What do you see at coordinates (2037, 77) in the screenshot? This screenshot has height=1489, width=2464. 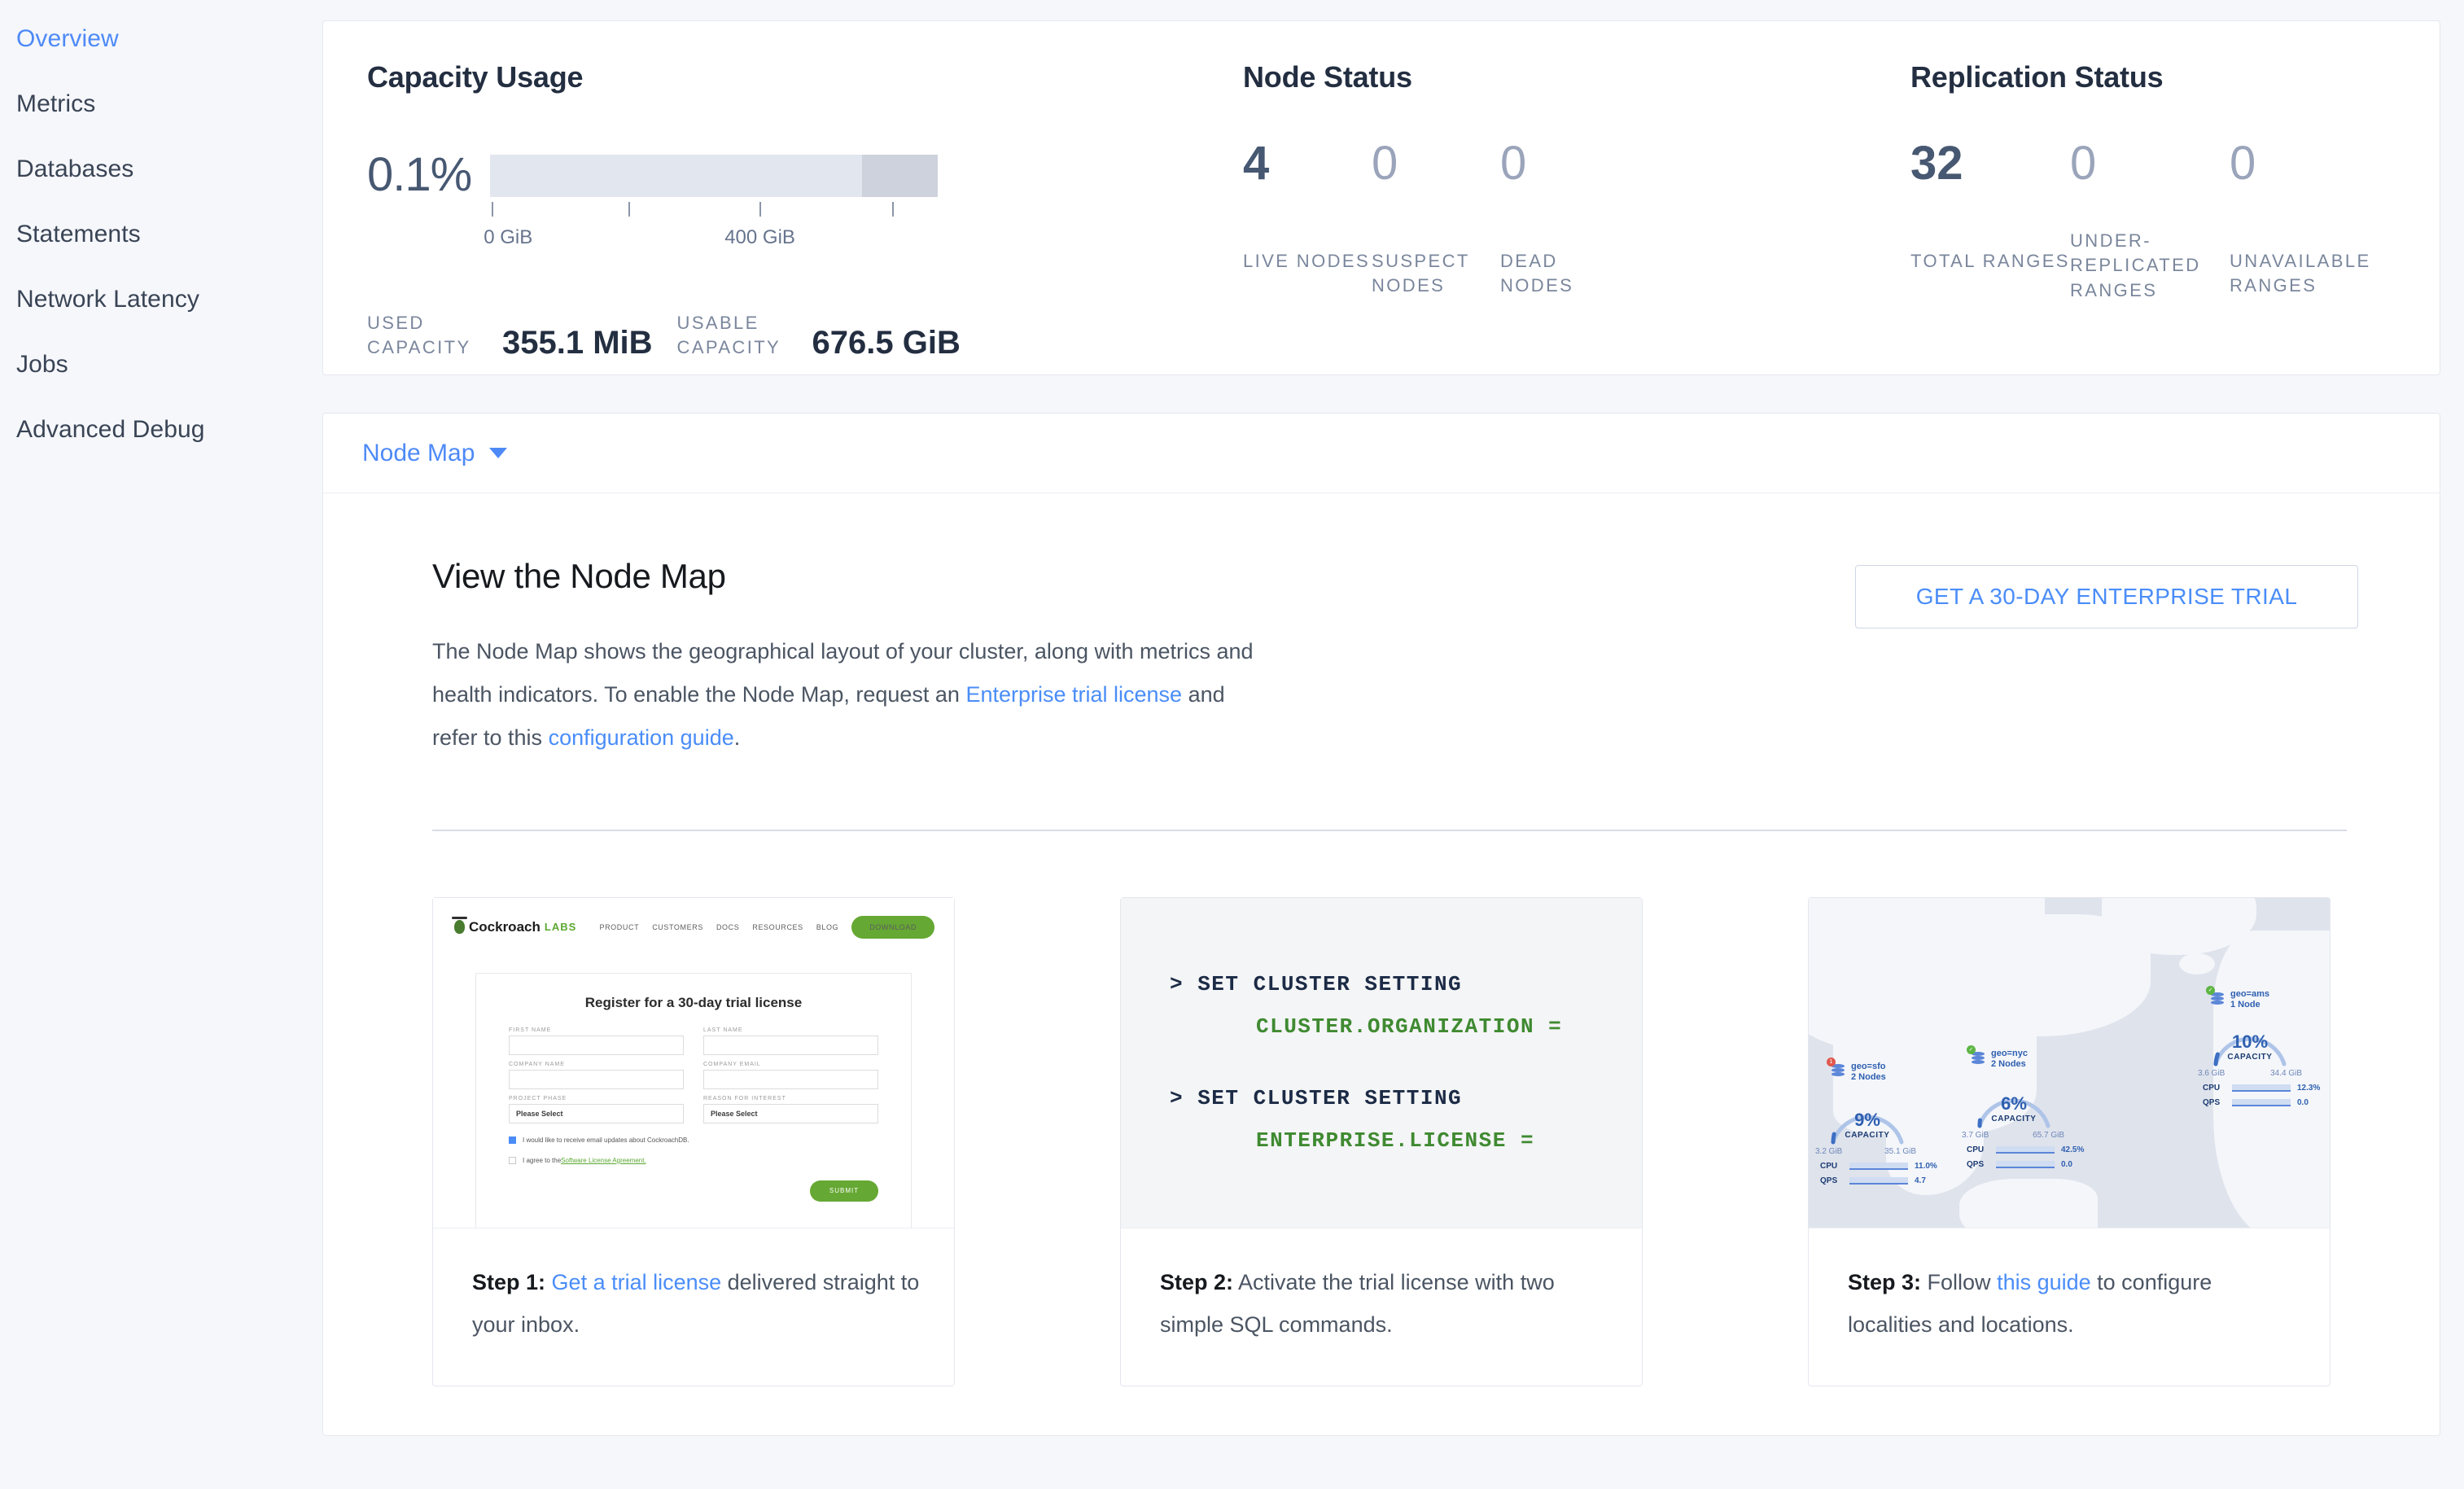 I see `replication-status-title: Replication Status` at bounding box center [2037, 77].